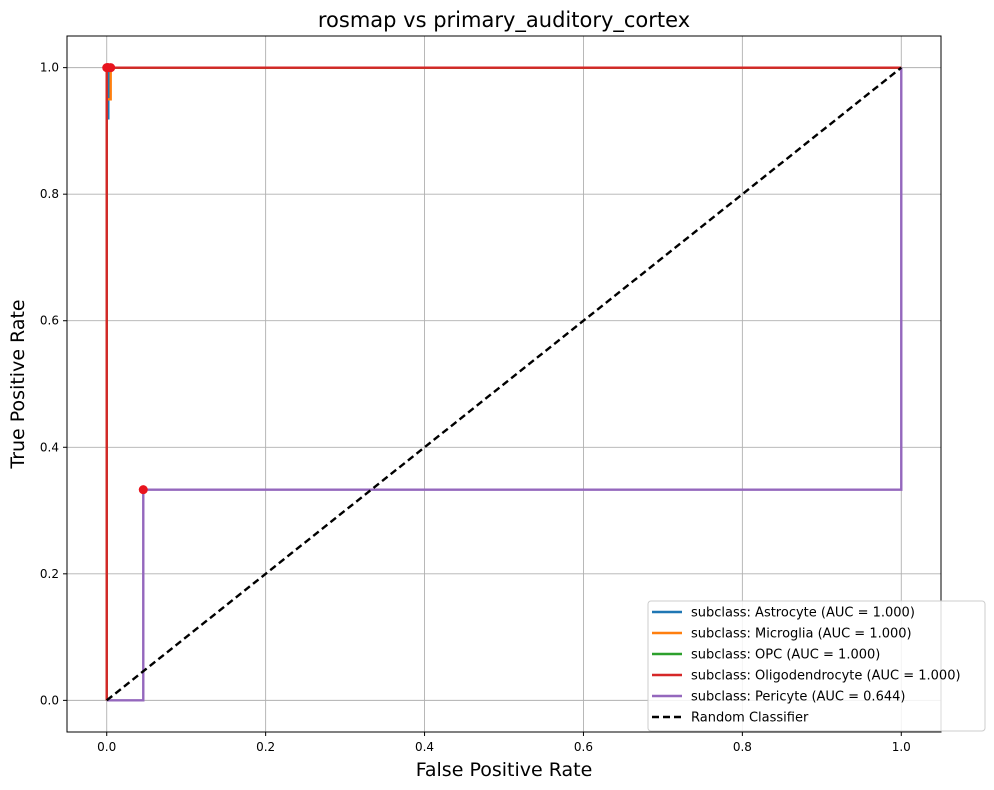 The width and height of the screenshot is (994, 790). What do you see at coordinates (53, 384) in the screenshot?
I see `y-axis-ticks: 0.0 0.2 0.4 0.6 0.8 1.0` at bounding box center [53, 384].